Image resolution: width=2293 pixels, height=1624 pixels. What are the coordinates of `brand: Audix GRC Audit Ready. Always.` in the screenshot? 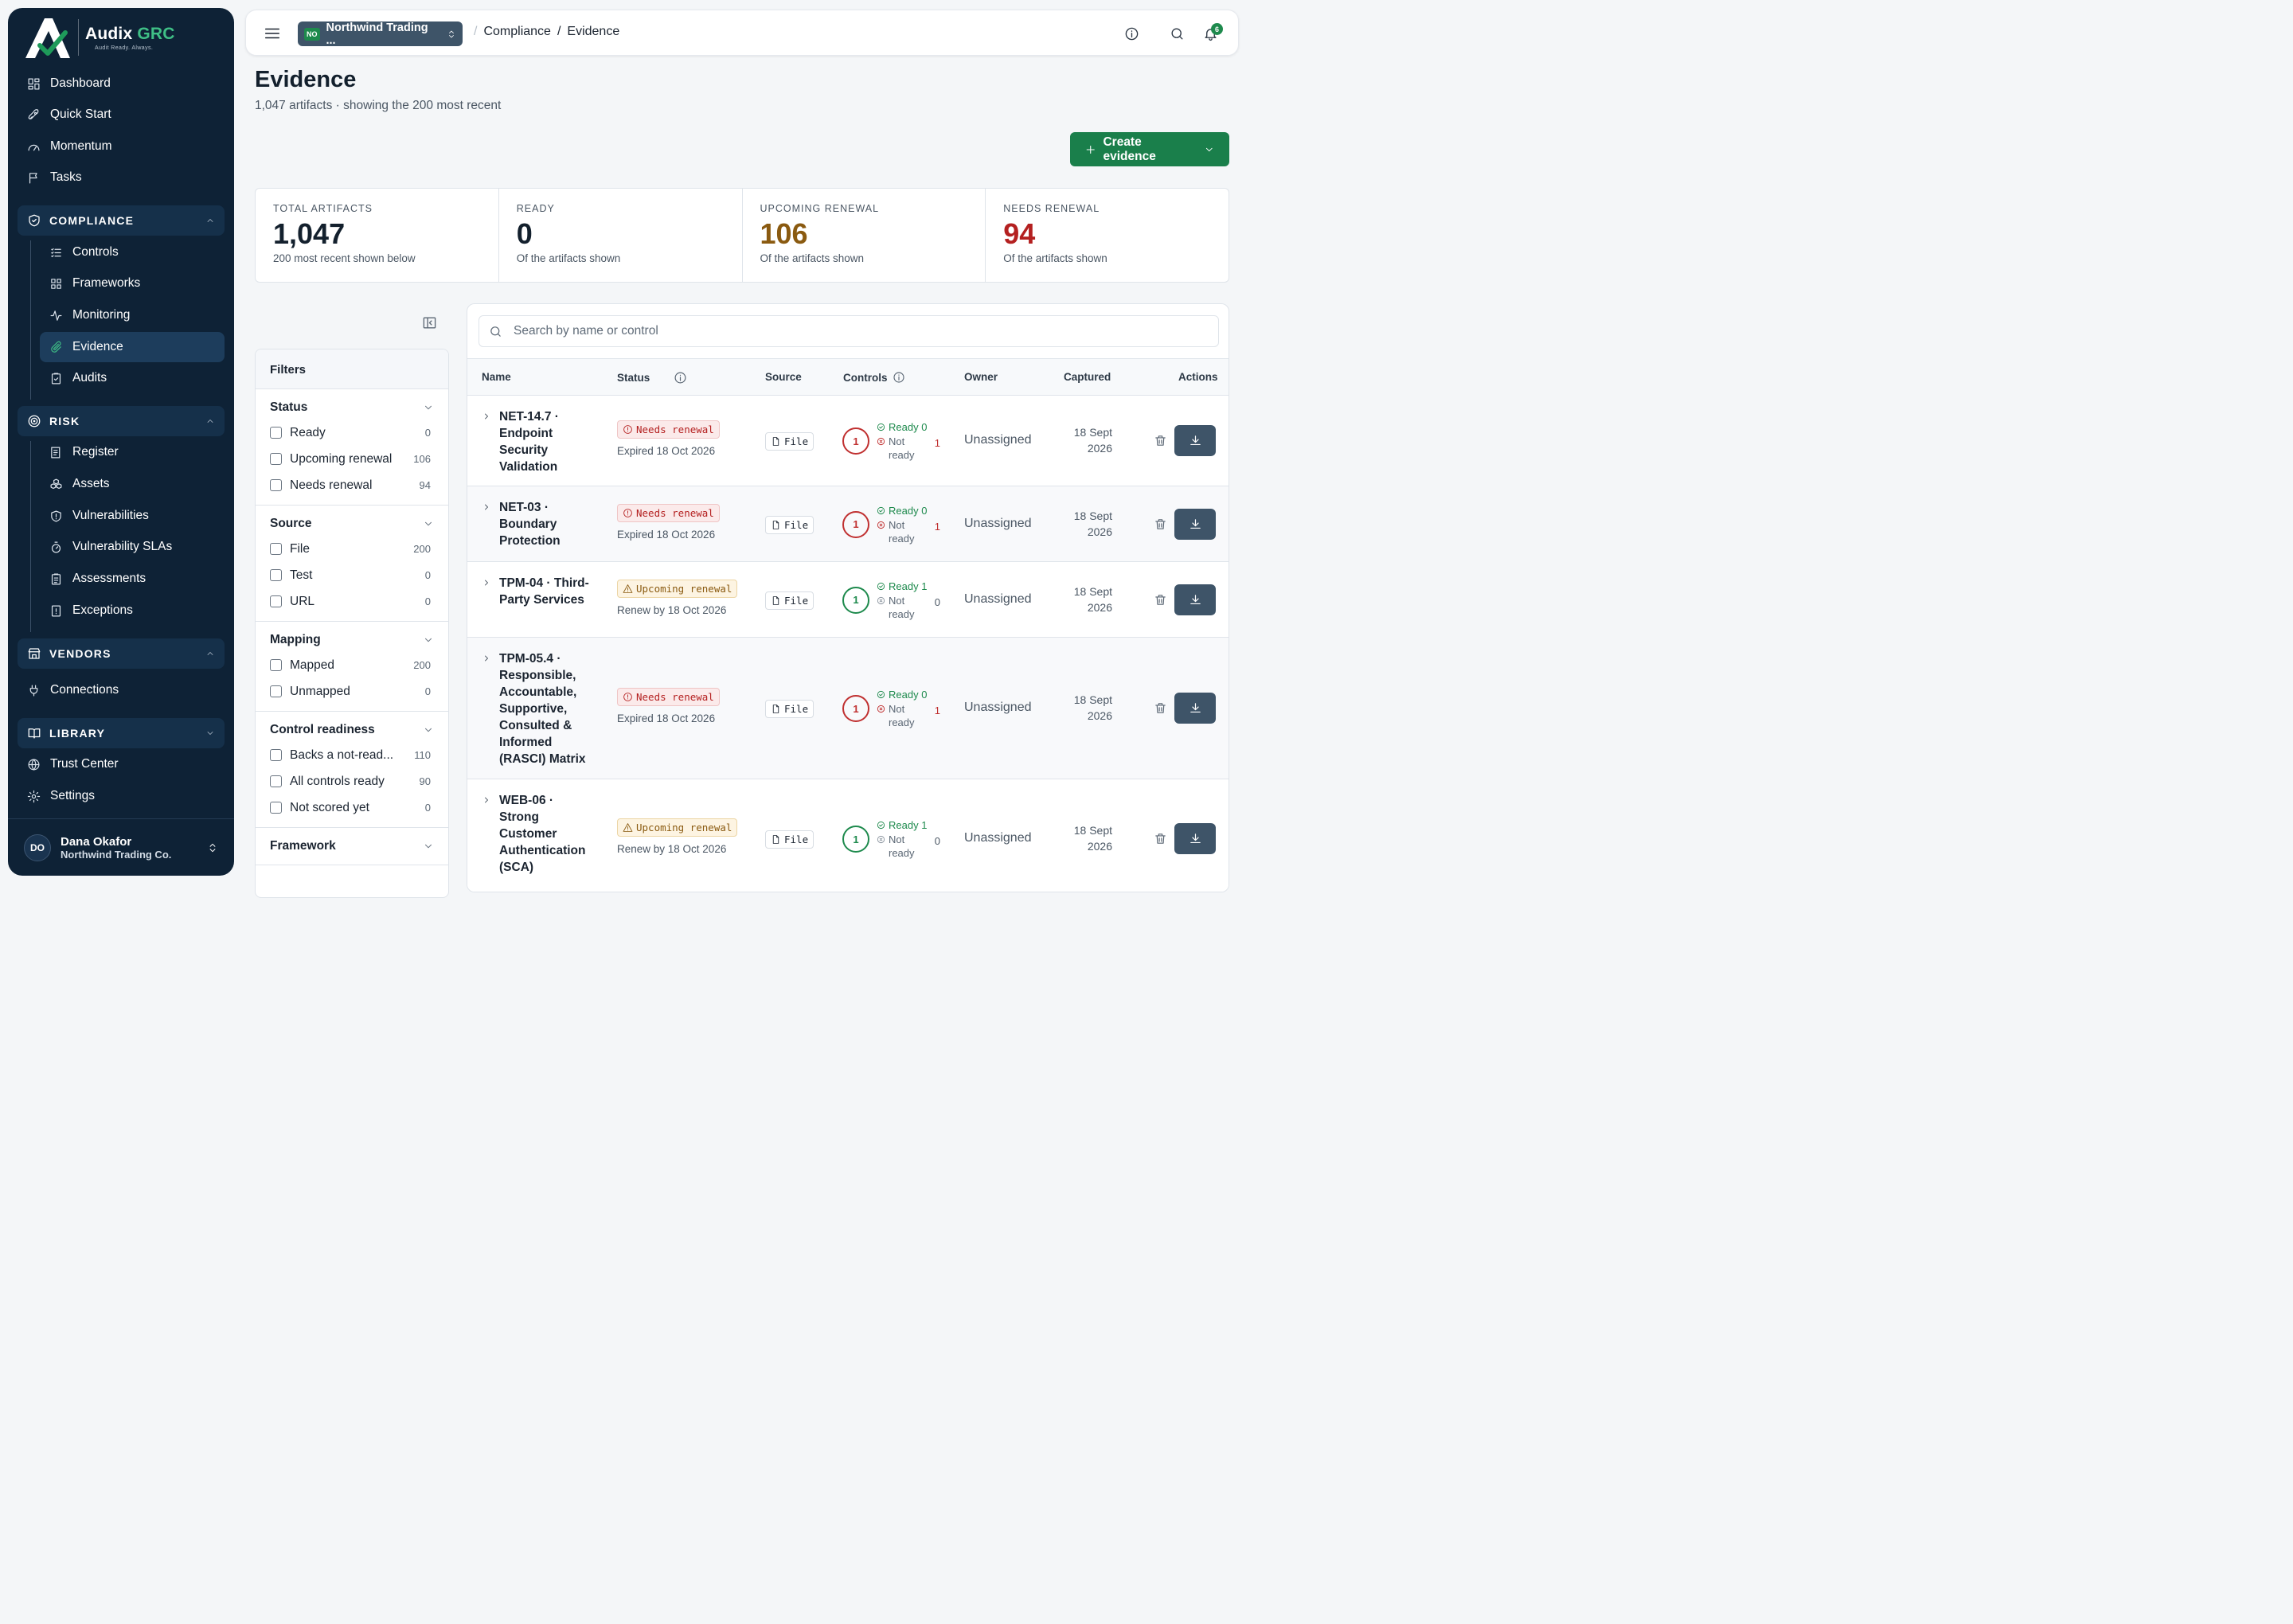 It's located at (99, 37).